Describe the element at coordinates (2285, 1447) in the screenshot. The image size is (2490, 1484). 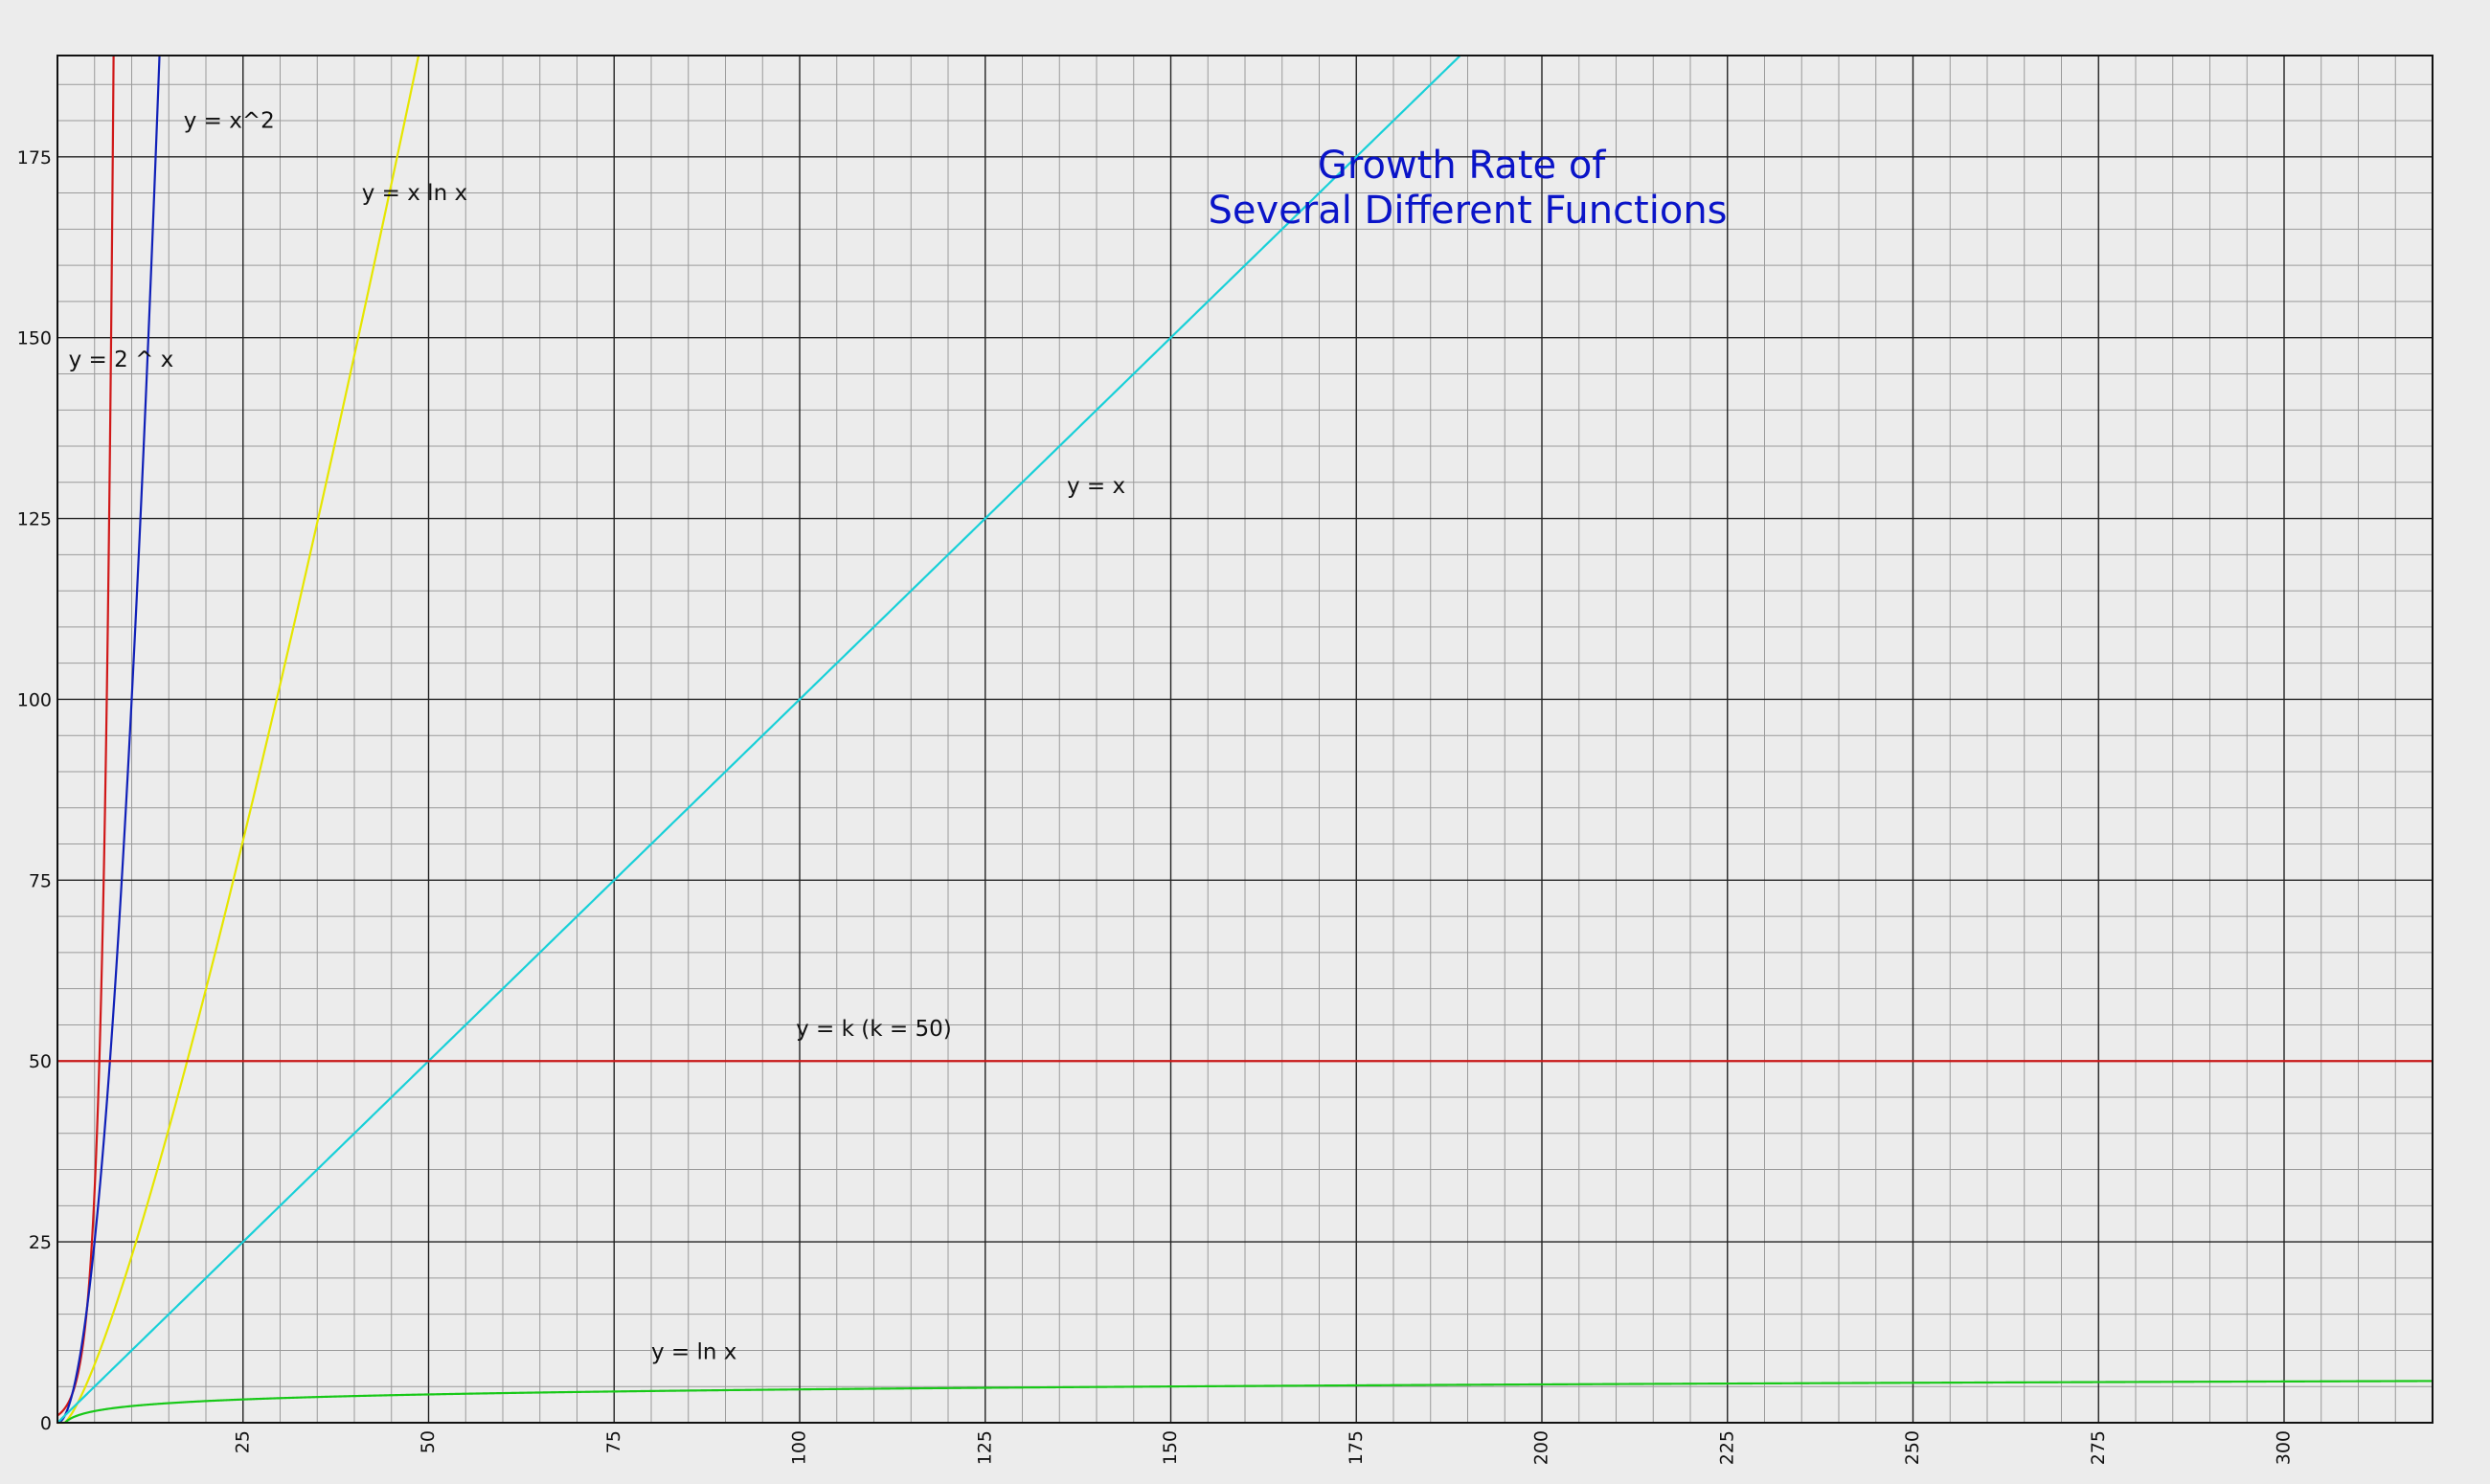
I see `x-tick-label: 300` at that location.